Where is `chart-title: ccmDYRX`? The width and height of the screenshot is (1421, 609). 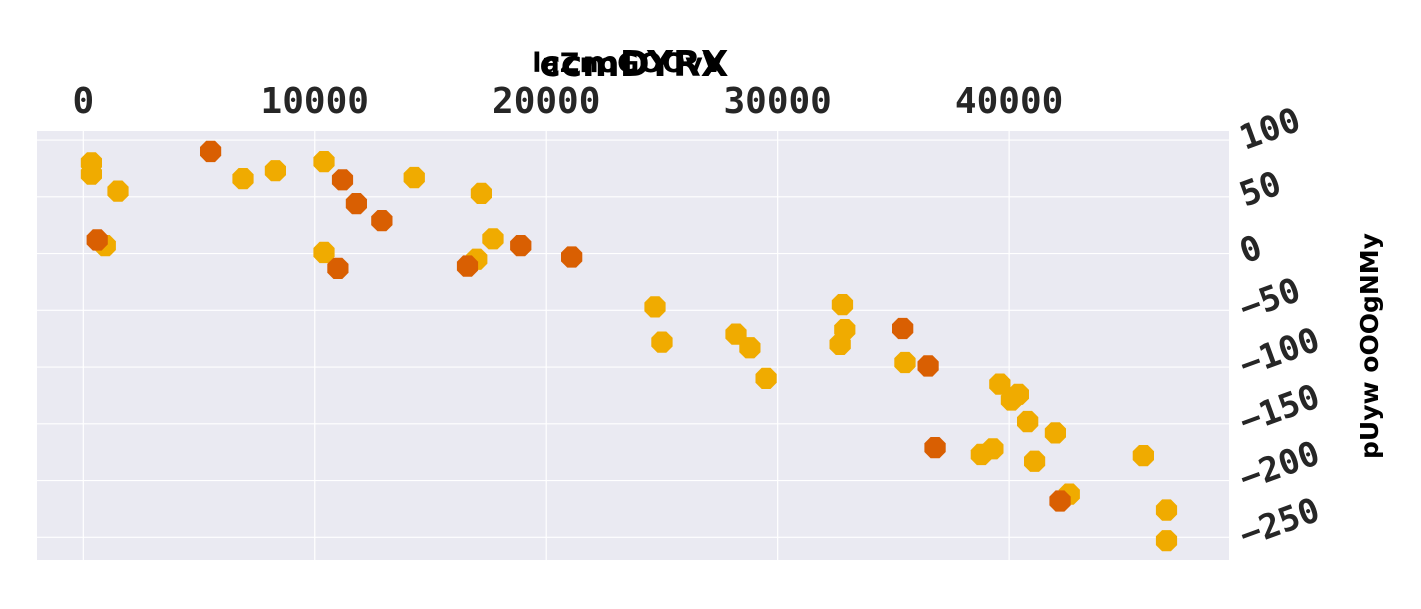 chart-title: ccmDYRX is located at coordinates (634, 64).